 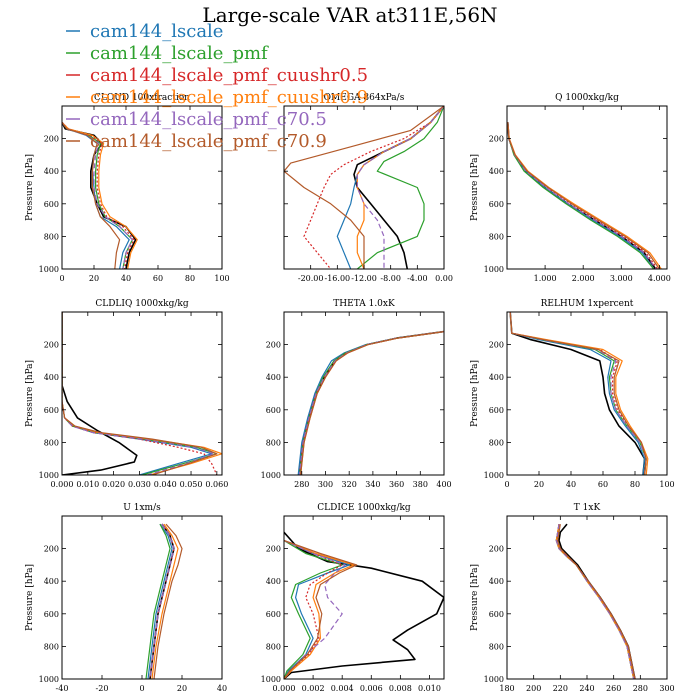 I want to click on legend-label: cam144_lscale_pmf_c70.5, so click(x=208, y=119).